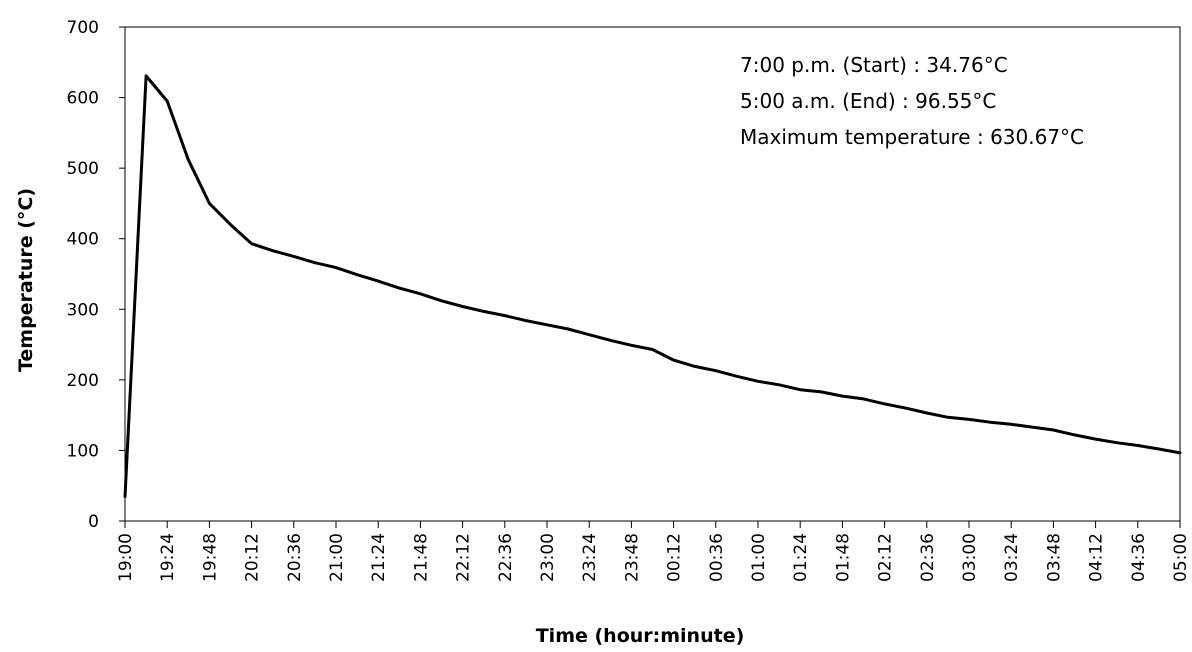  What do you see at coordinates (1012, 557) in the screenshot?
I see `x-tick-label: 03:24` at bounding box center [1012, 557].